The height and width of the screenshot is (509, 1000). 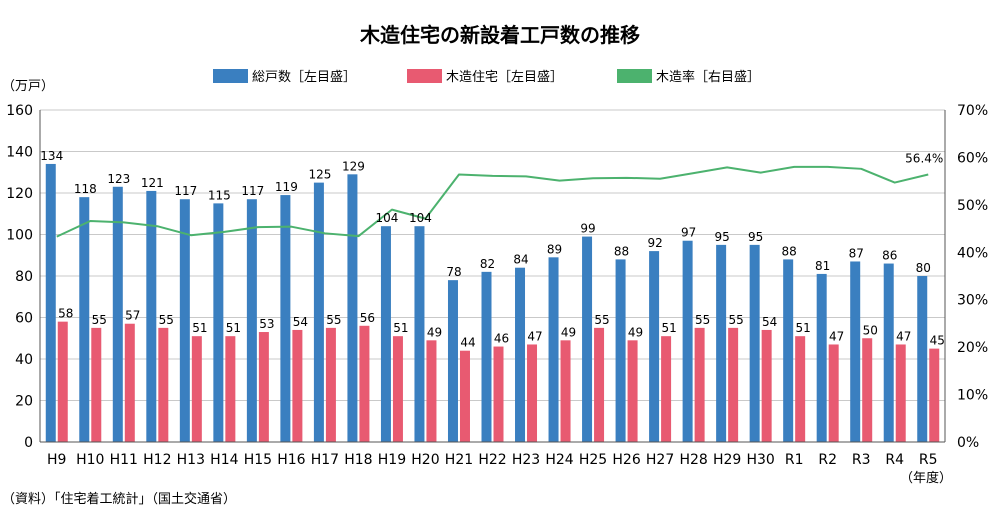 What do you see at coordinates (24, 319) in the screenshot?
I see `left-tick-label: 60` at bounding box center [24, 319].